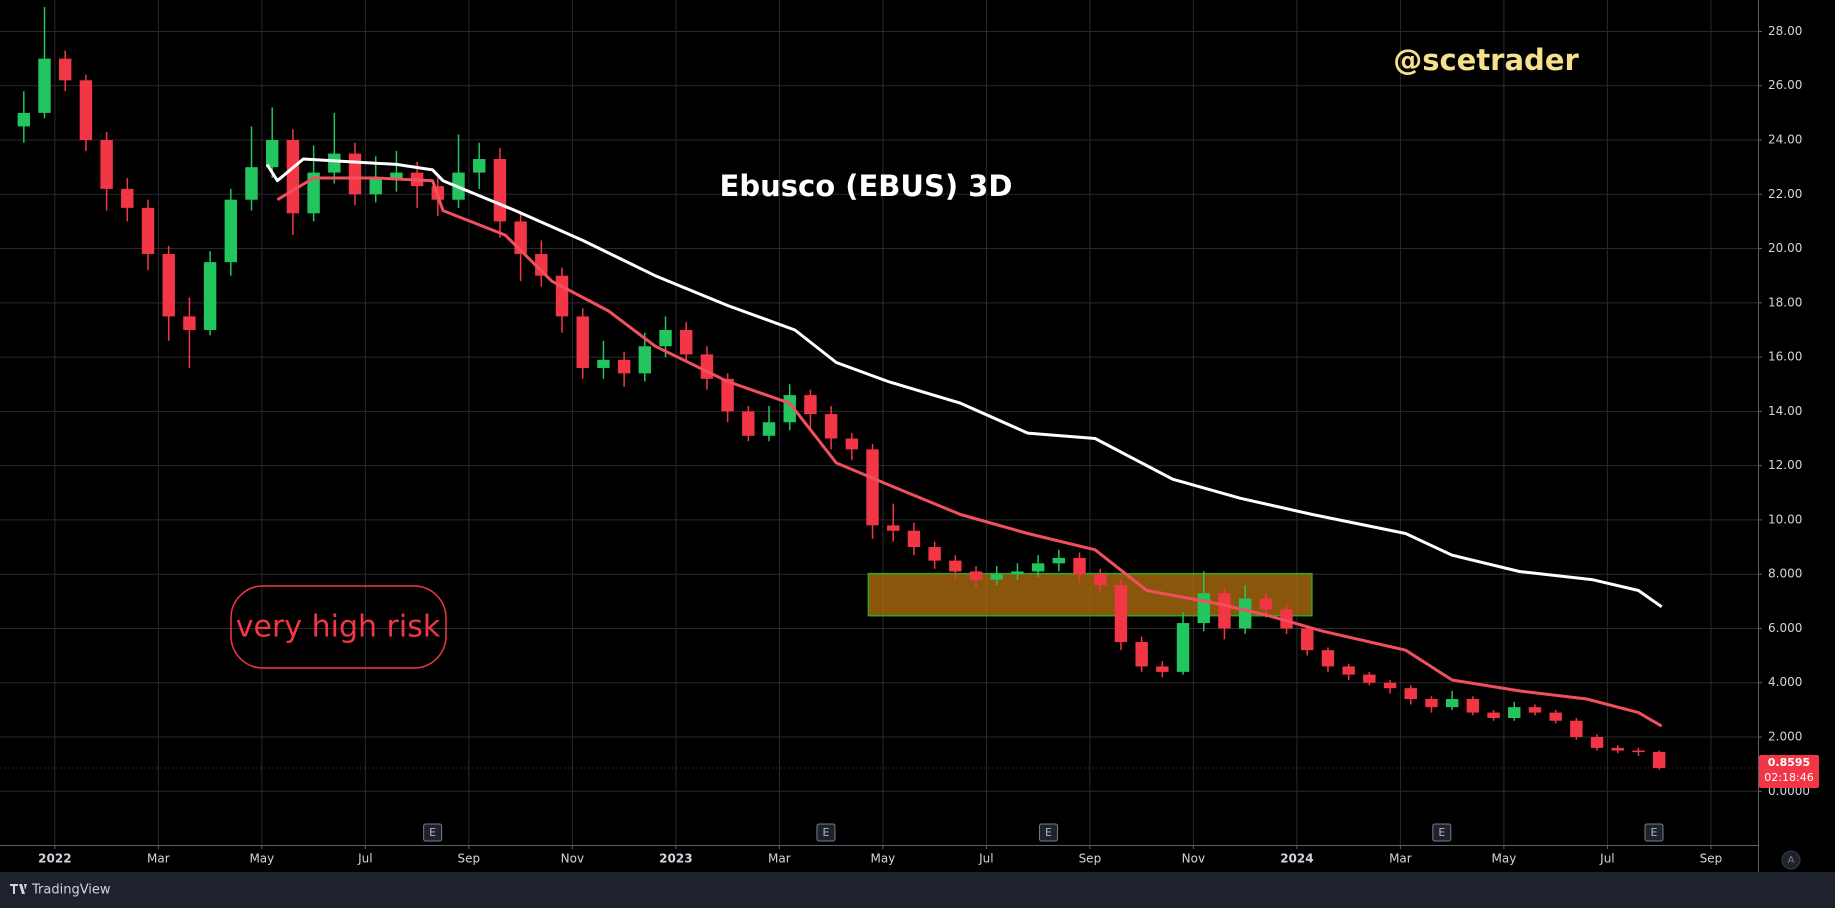 This screenshot has height=908, width=1835. What do you see at coordinates (866, 186) in the screenshot?
I see `chart-title: Ebusco (EBUS) 3D` at bounding box center [866, 186].